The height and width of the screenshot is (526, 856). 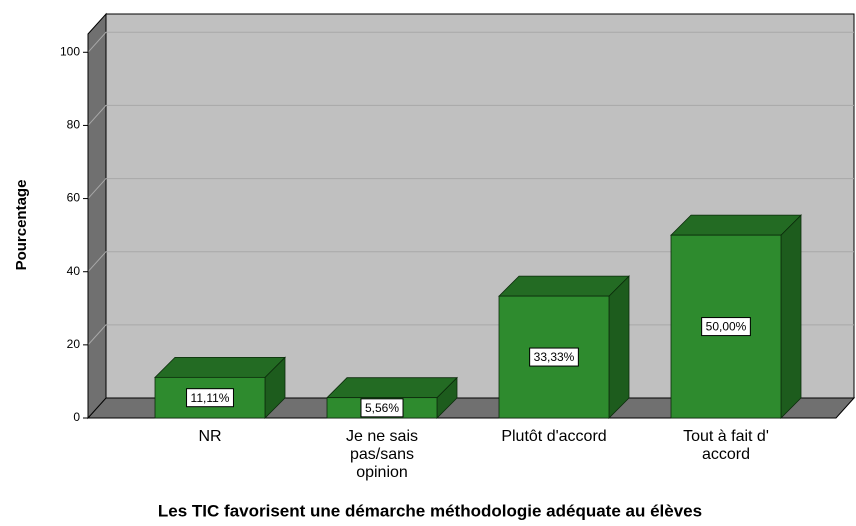 I want to click on x-tick-label: Tout à fait d' accord, so click(x=726, y=445).